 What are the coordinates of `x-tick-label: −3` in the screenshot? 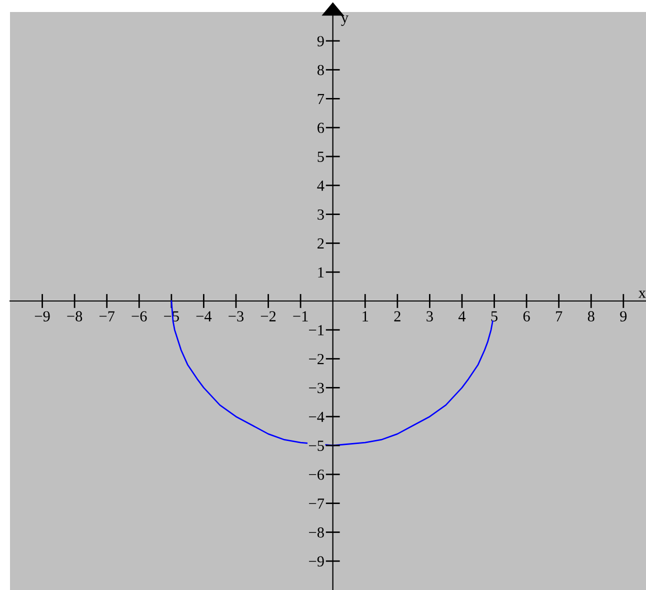 It's located at (236, 316).